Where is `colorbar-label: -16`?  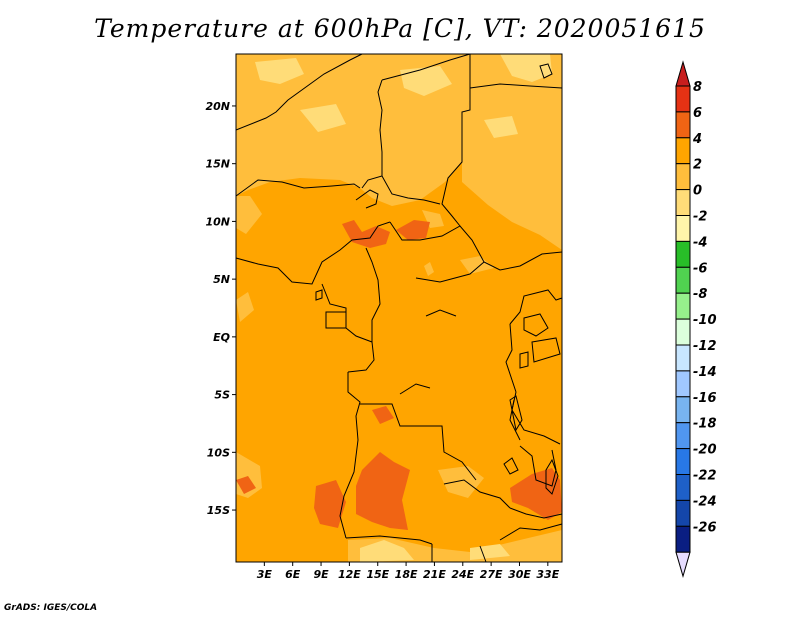 colorbar-label: -16 is located at coordinates (705, 398).